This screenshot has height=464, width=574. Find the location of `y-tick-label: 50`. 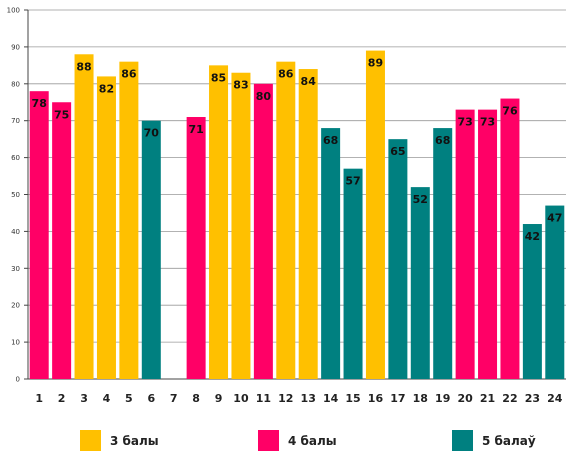

y-tick-label: 50 is located at coordinates (15, 195).